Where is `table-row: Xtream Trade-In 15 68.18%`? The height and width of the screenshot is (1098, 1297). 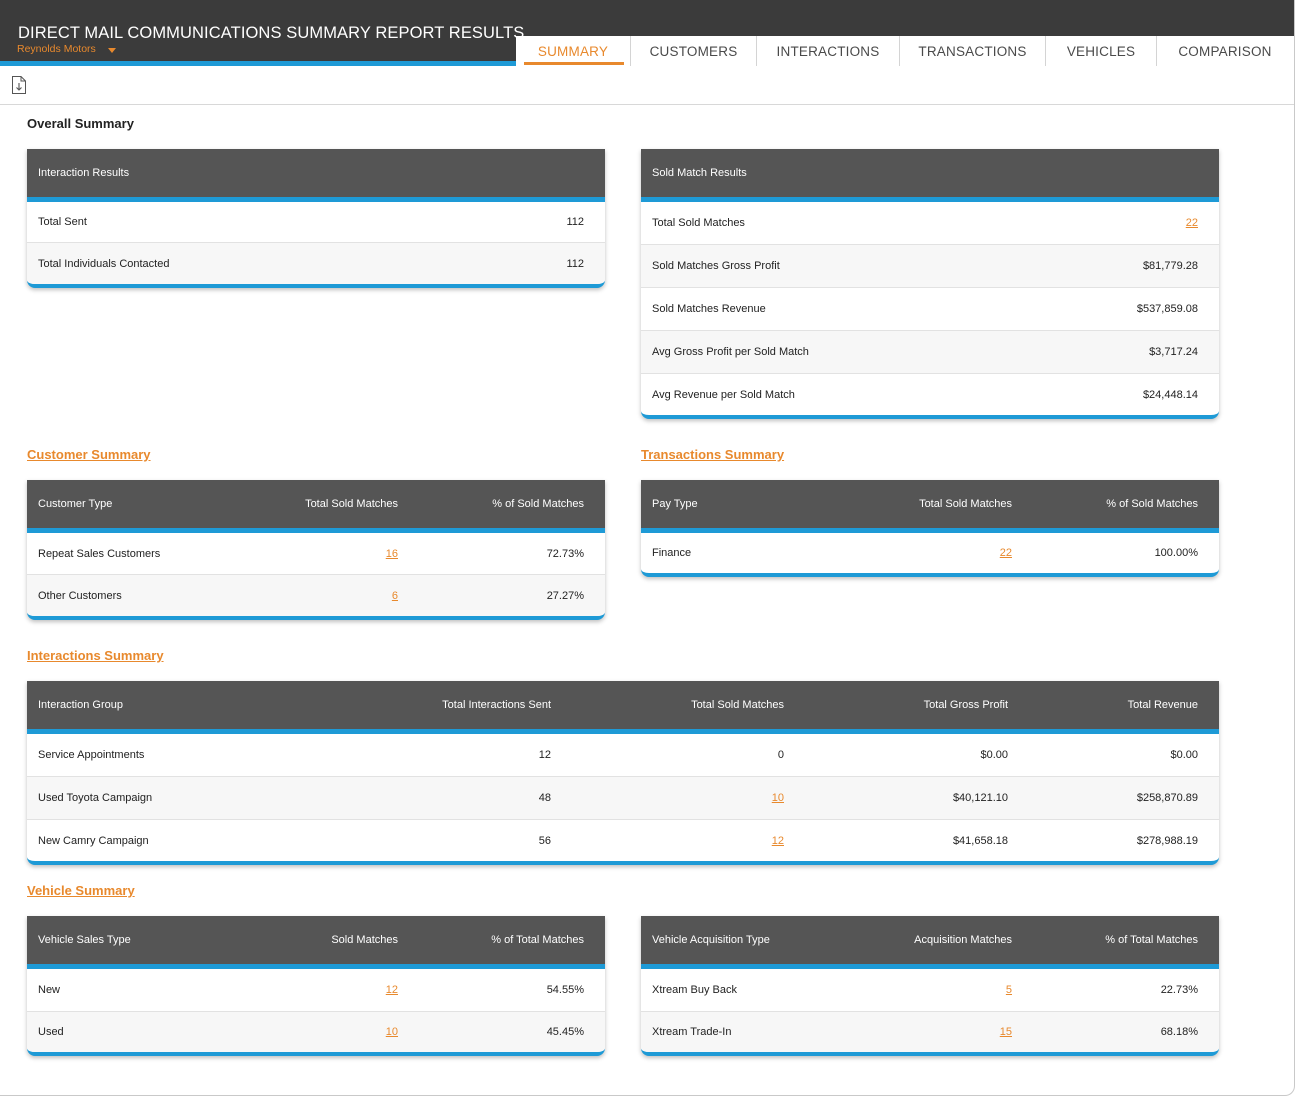 table-row: Xtream Trade-In 15 68.18% is located at coordinates (930, 1032).